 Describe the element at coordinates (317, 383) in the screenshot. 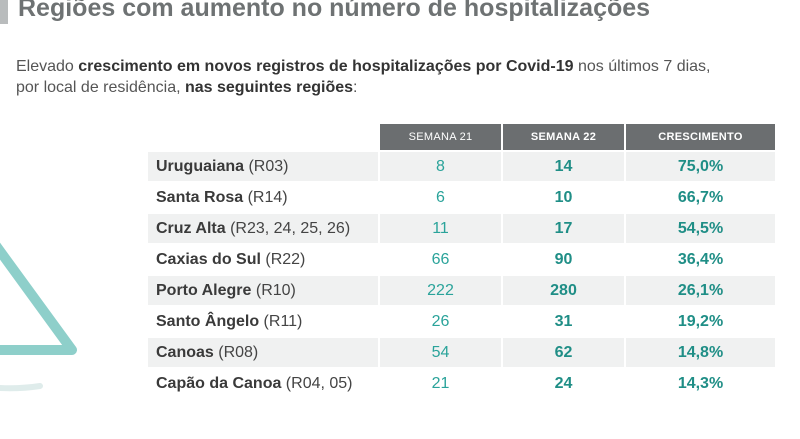

I see `region-code: (R04, 05)` at that location.